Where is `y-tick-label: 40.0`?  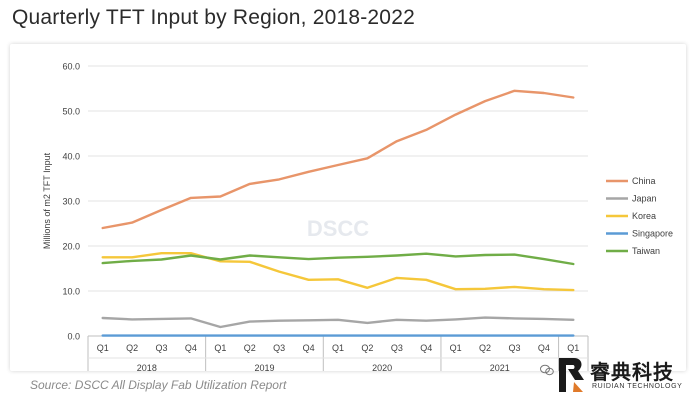 y-tick-label: 40.0 is located at coordinates (71, 157).